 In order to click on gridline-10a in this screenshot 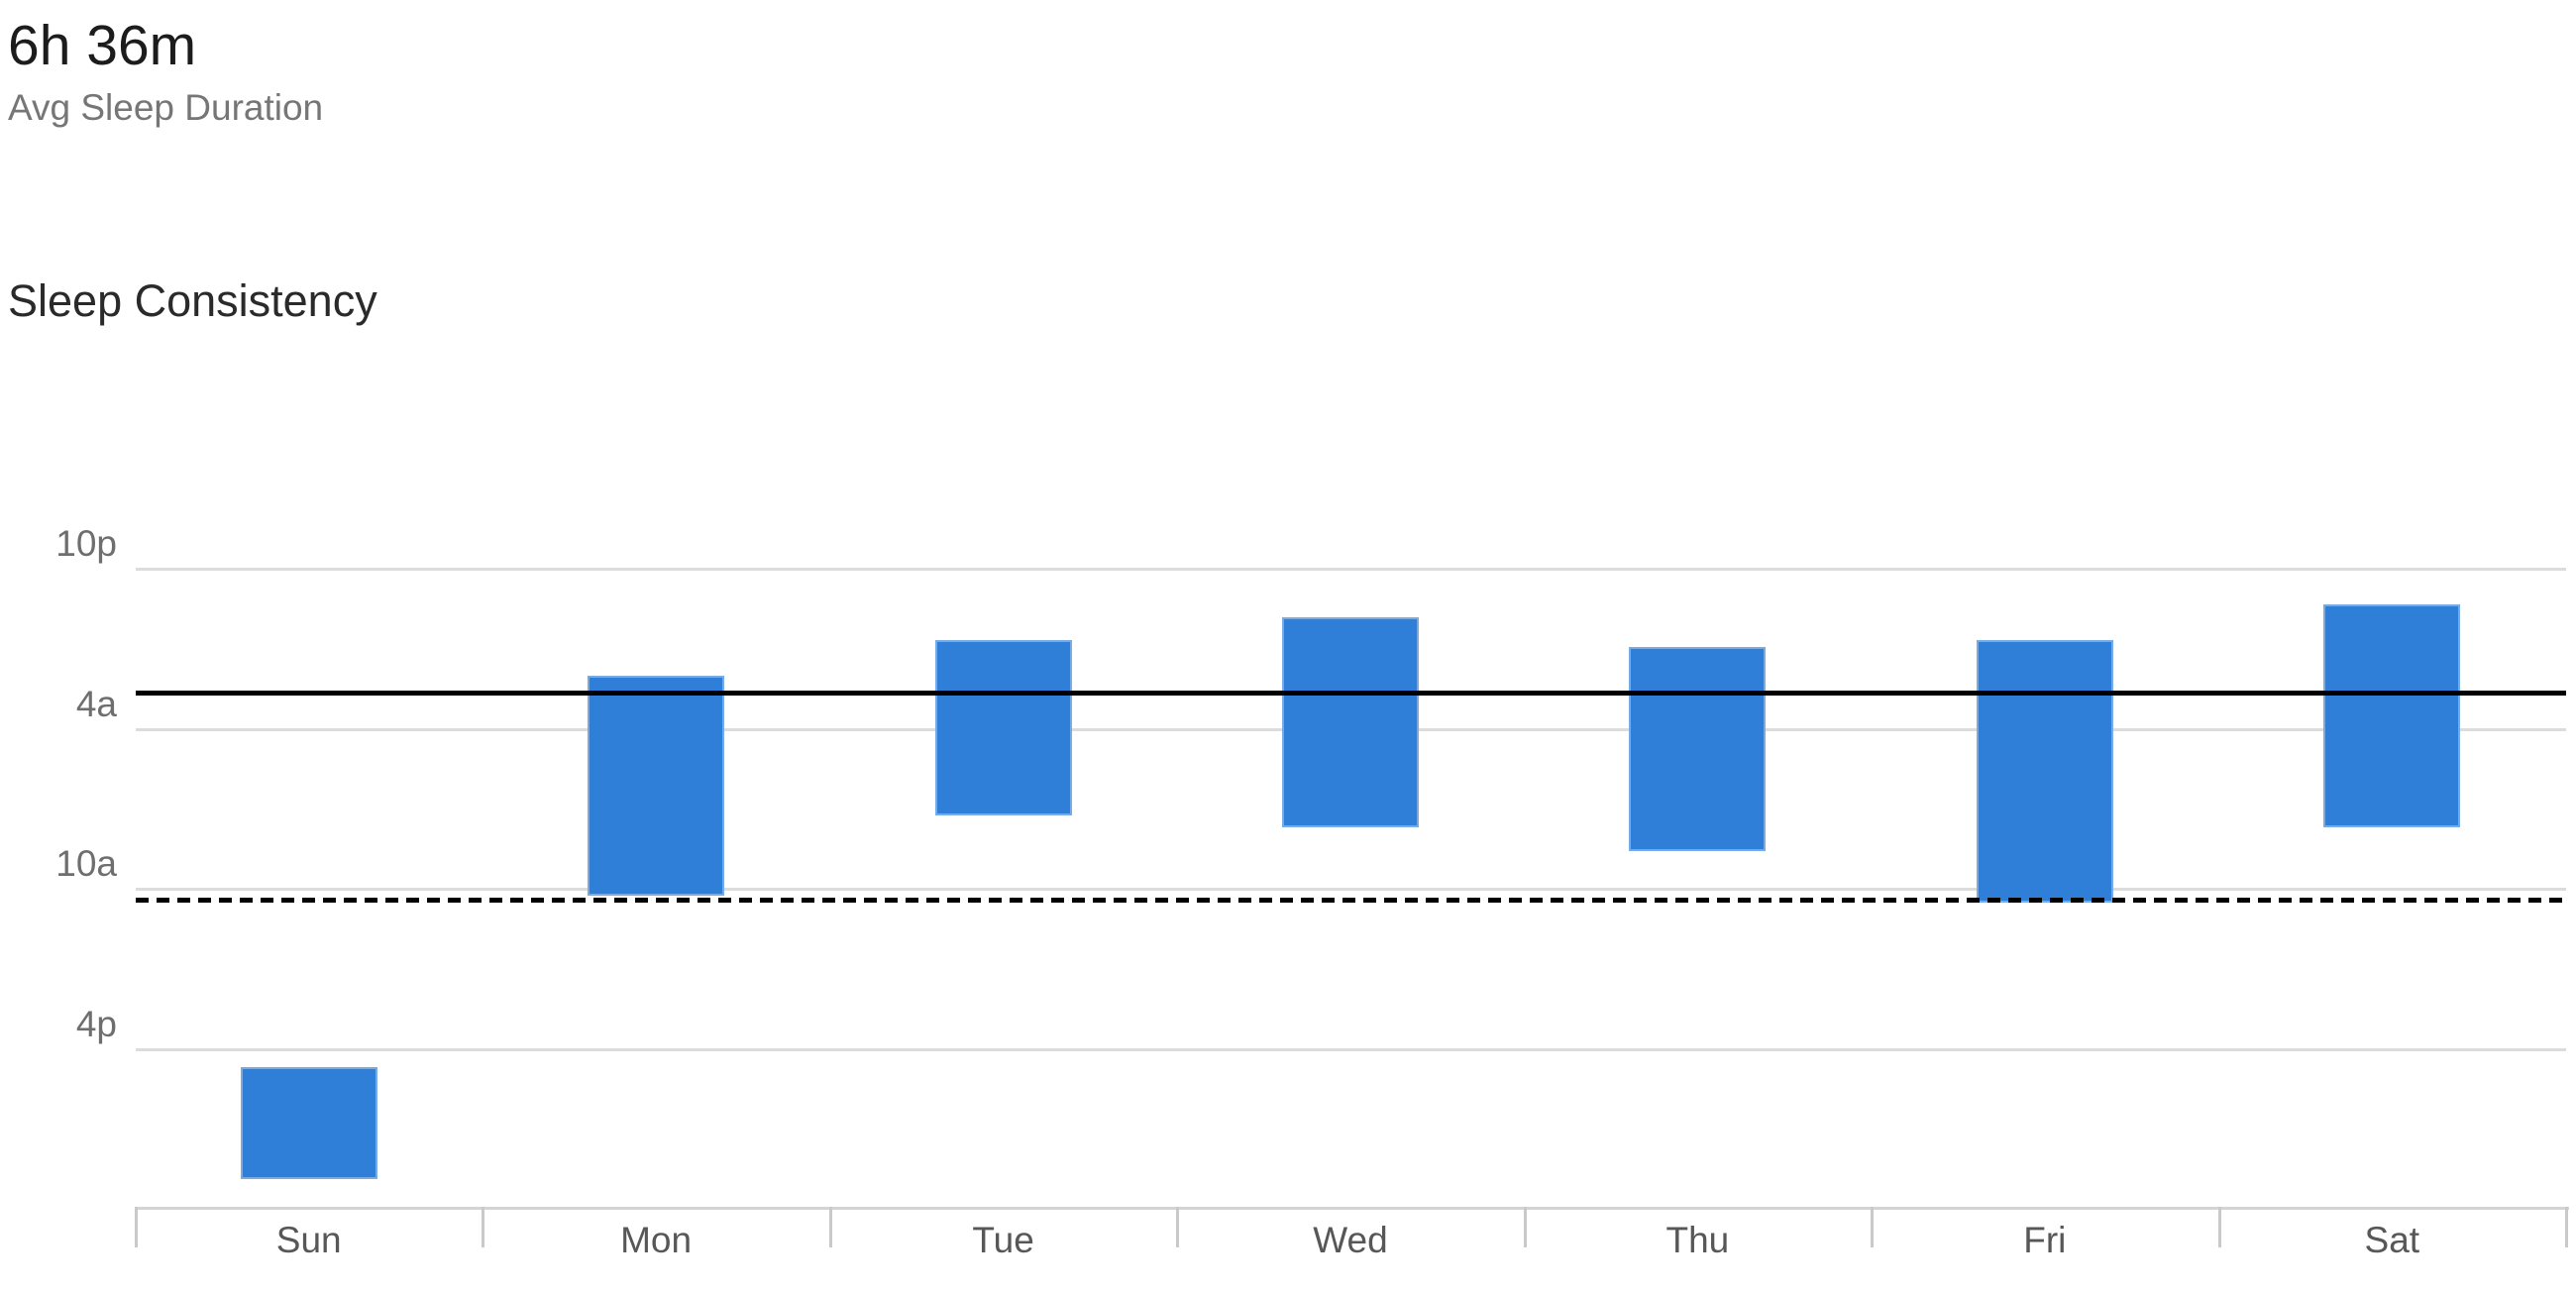, I will do `click(1351, 890)`.